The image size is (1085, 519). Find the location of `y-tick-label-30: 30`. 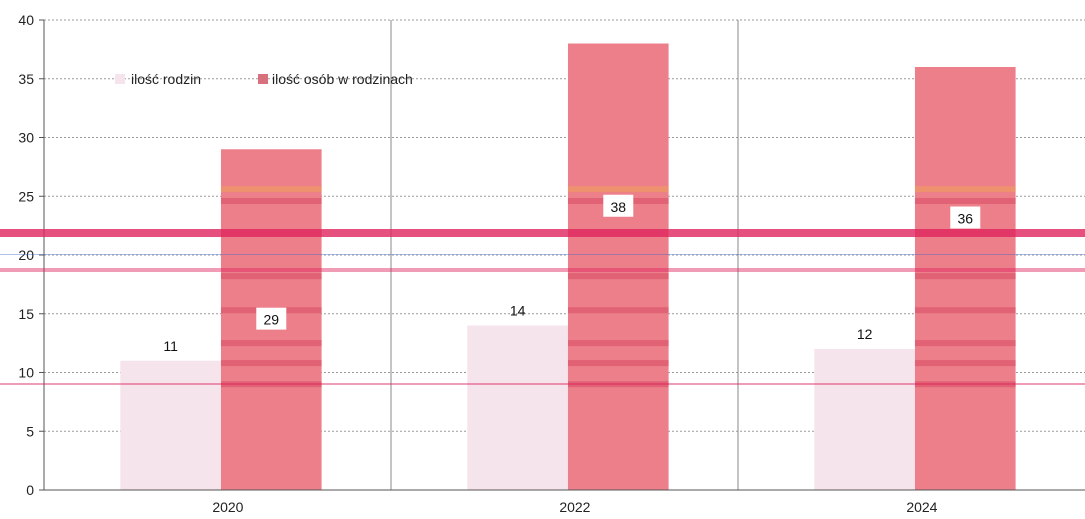

y-tick-label-30: 30 is located at coordinates (26, 138).